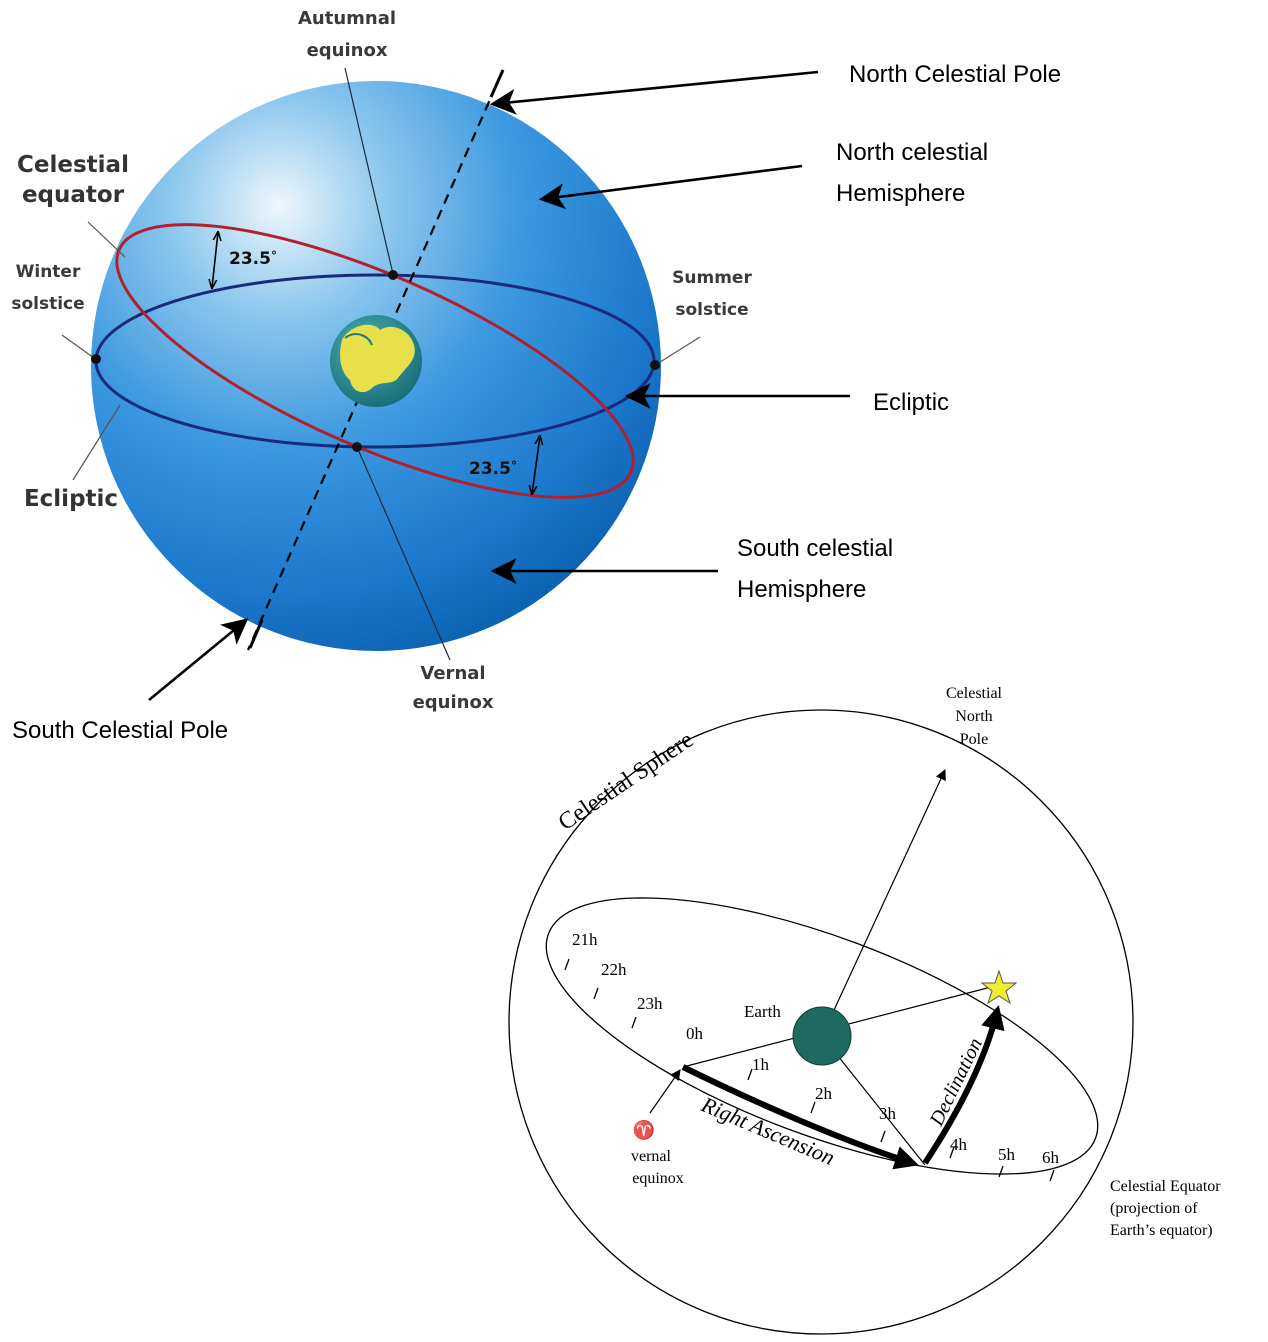 Image resolution: width=1268 pixels, height=1342 pixels. I want to click on celestial-equator-label-a: Celestial Equator, so click(1165, 1186).